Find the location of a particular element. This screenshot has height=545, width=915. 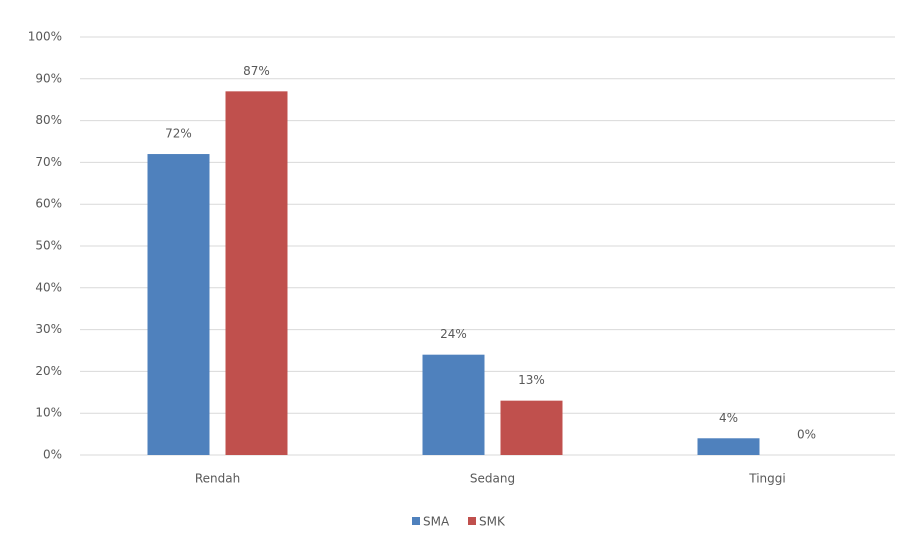

x-tick-label: Tinggi is located at coordinates (766, 479).